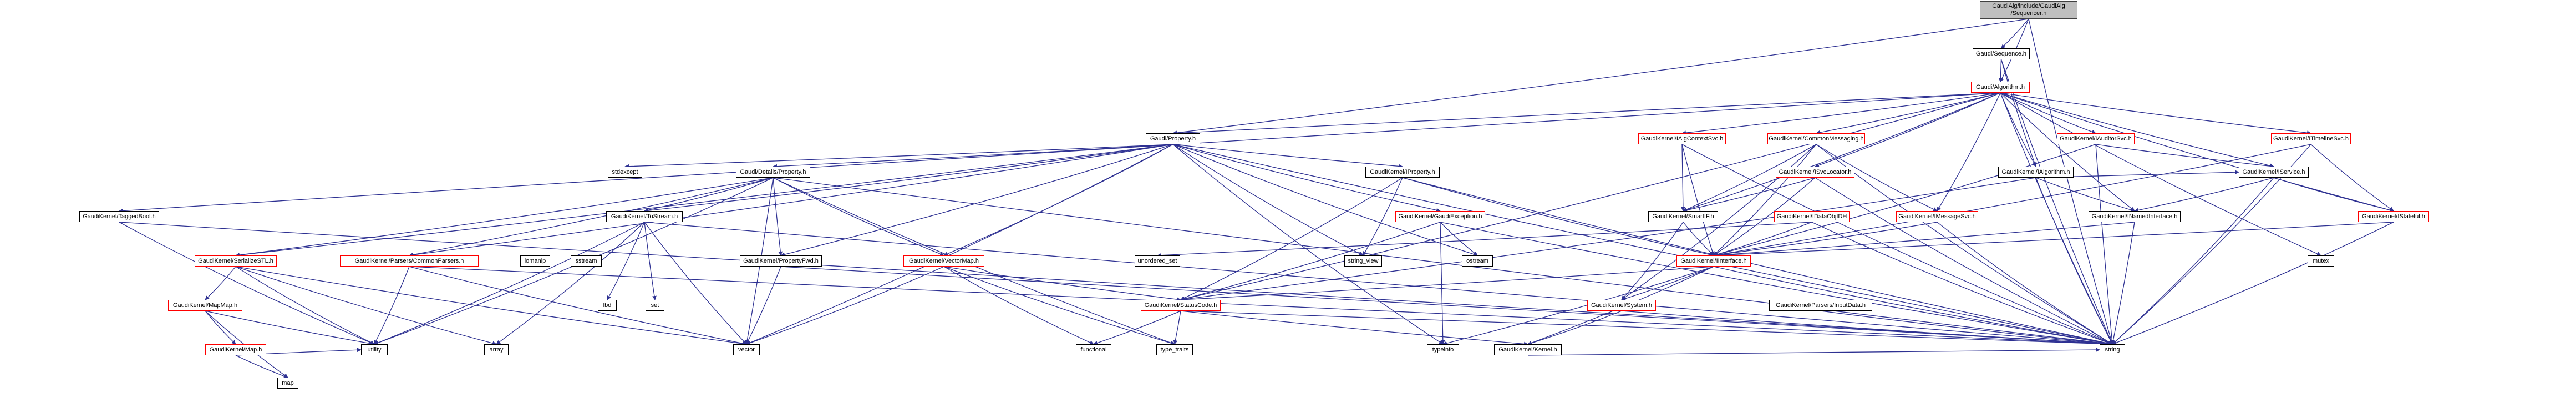 The height and width of the screenshot is (402, 2576). What do you see at coordinates (2028, 10) in the screenshot?
I see `graph-node-n0: GaudiAlg/include/GaudiAlg /Sequencer.h` at bounding box center [2028, 10].